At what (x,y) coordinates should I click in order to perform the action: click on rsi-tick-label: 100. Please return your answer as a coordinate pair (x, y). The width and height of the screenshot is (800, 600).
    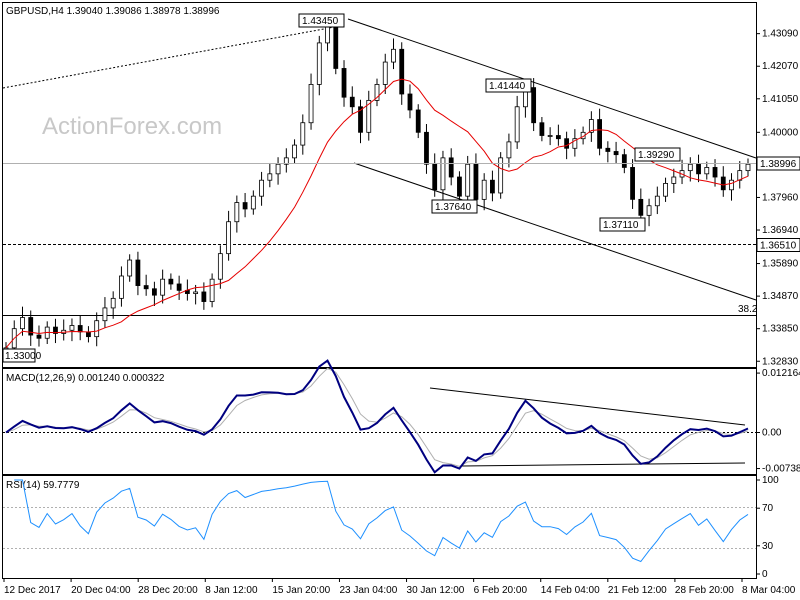
    Looking at the image, I should click on (770, 480).